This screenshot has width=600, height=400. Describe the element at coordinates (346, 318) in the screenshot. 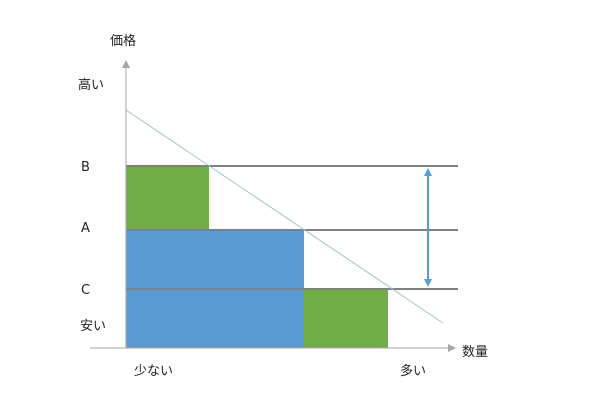

I see `green-rect-bottom` at that location.